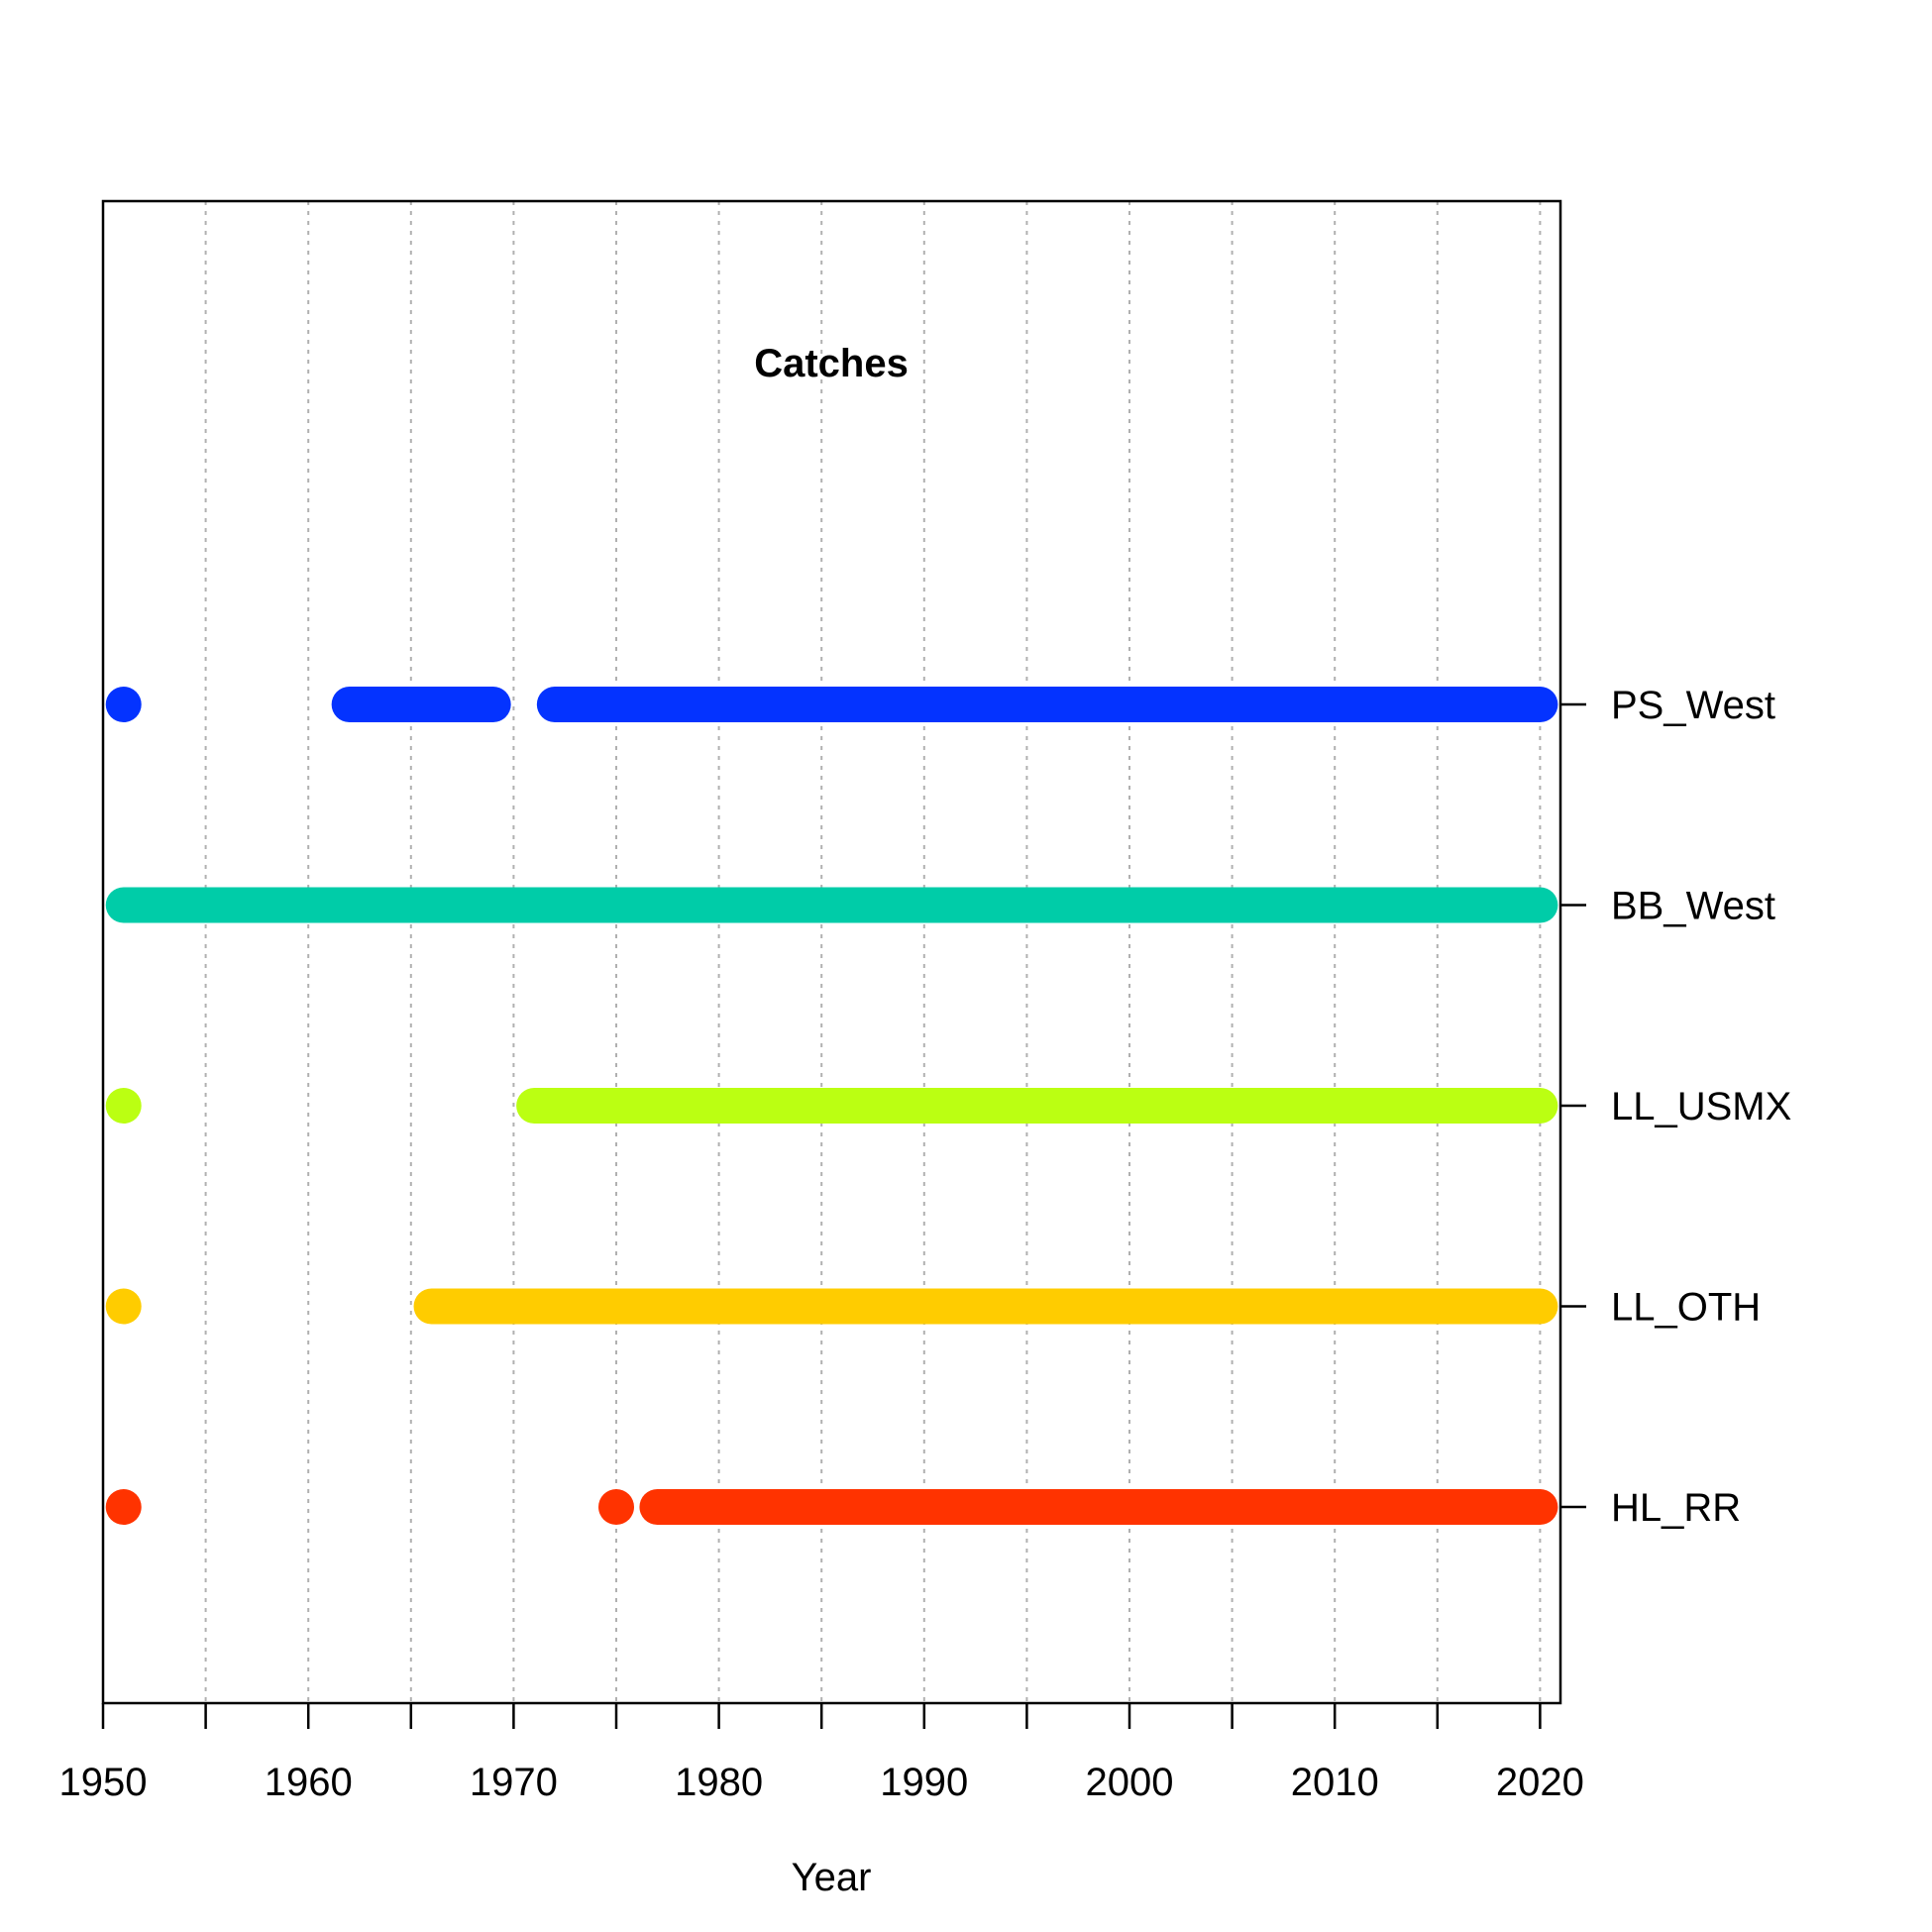 The height and width of the screenshot is (1932, 1932). Describe the element at coordinates (924, 1782) in the screenshot. I see `x-tick-label-1990: 1990` at that location.